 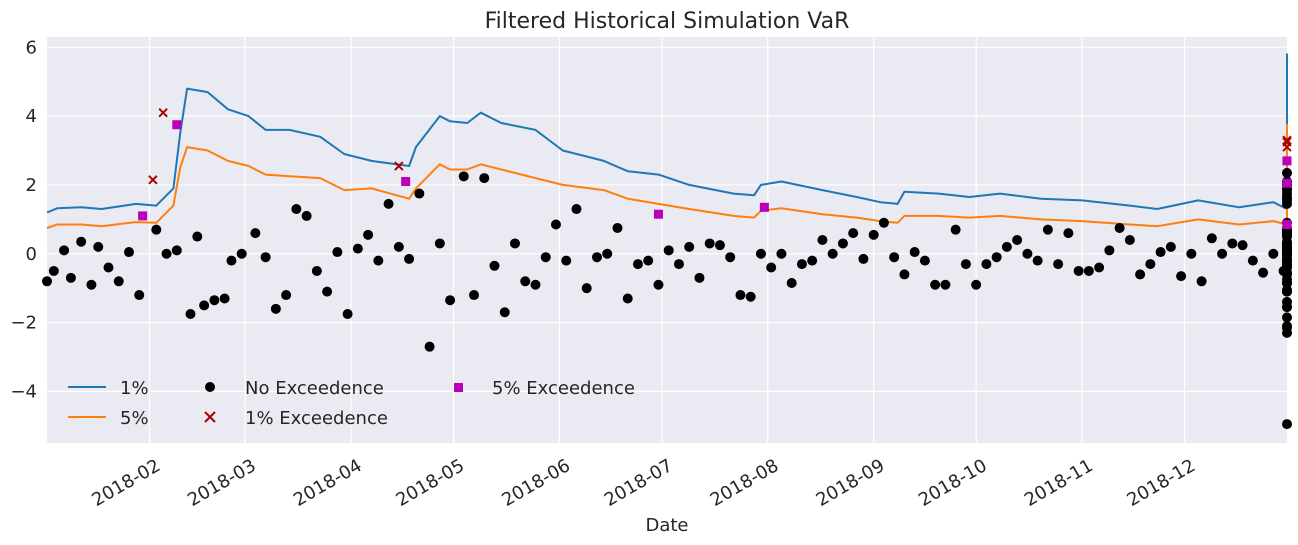 What do you see at coordinates (31, 254) in the screenshot?
I see `y-tick-label: 0` at bounding box center [31, 254].